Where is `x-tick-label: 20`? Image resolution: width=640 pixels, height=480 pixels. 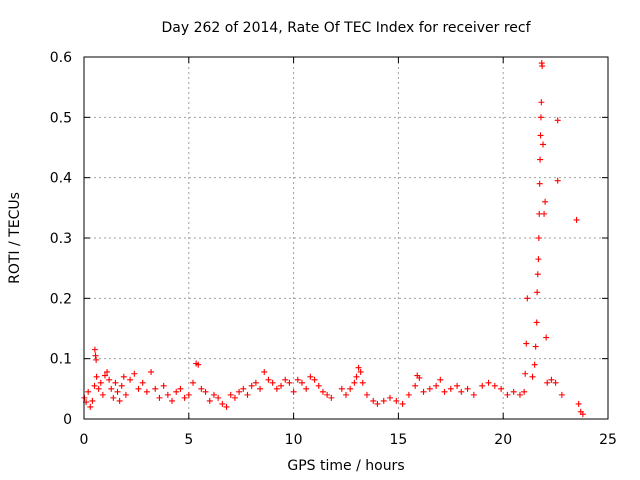
x-tick-label: 20 is located at coordinates (503, 440).